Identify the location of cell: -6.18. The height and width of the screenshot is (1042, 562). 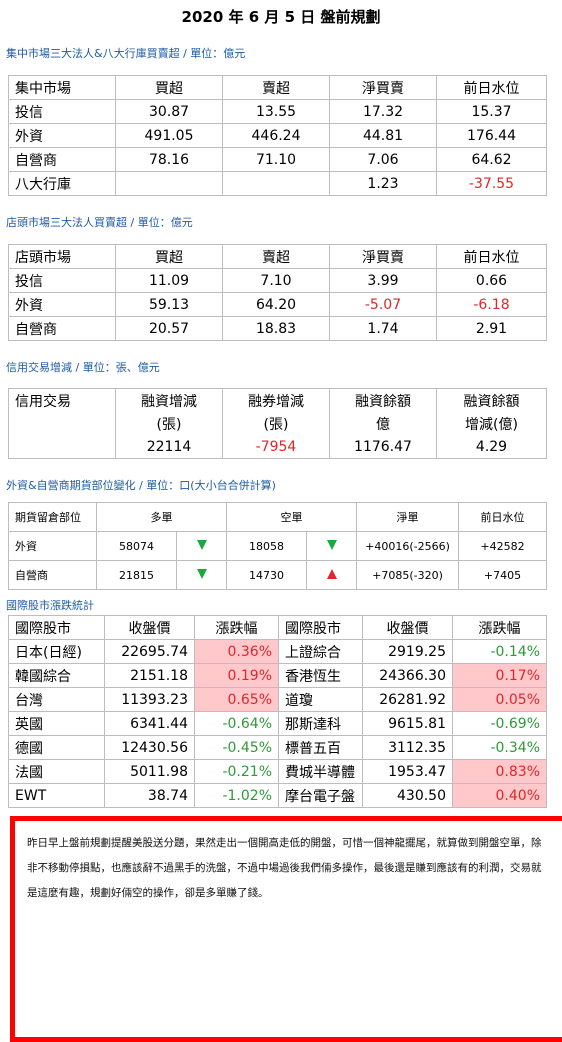
(491, 304).